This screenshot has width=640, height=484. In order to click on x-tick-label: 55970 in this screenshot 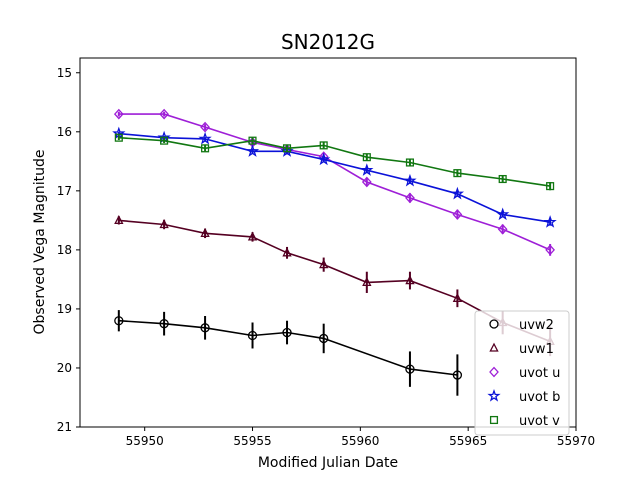, I will do `click(576, 441)`.